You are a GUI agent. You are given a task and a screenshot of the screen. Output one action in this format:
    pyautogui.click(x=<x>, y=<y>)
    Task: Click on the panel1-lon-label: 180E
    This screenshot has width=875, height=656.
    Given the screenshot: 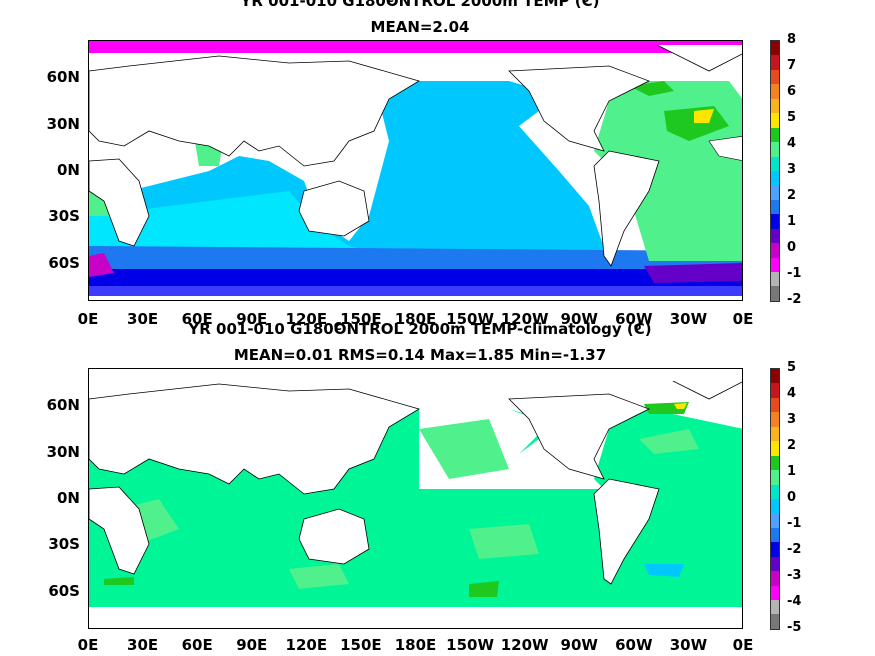 What is the action you would take?
    pyautogui.click(x=415, y=319)
    